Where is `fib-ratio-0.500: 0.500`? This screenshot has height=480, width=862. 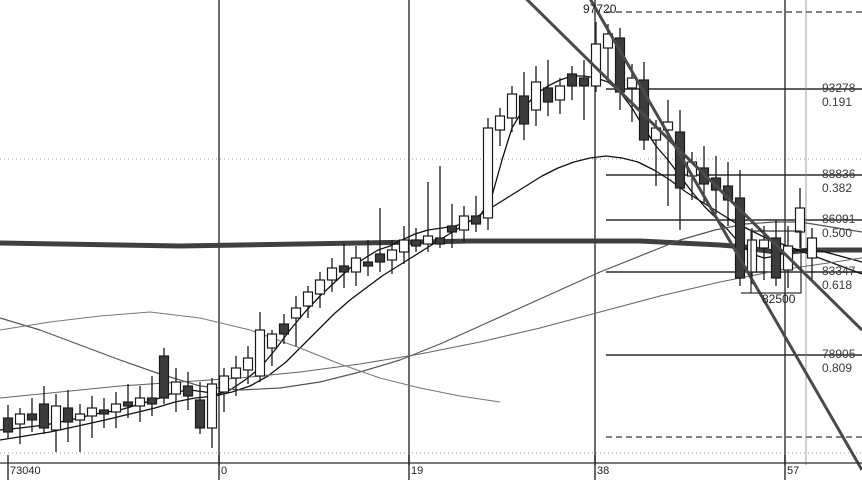
fib-ratio-0.500: 0.500 is located at coordinates (837, 233).